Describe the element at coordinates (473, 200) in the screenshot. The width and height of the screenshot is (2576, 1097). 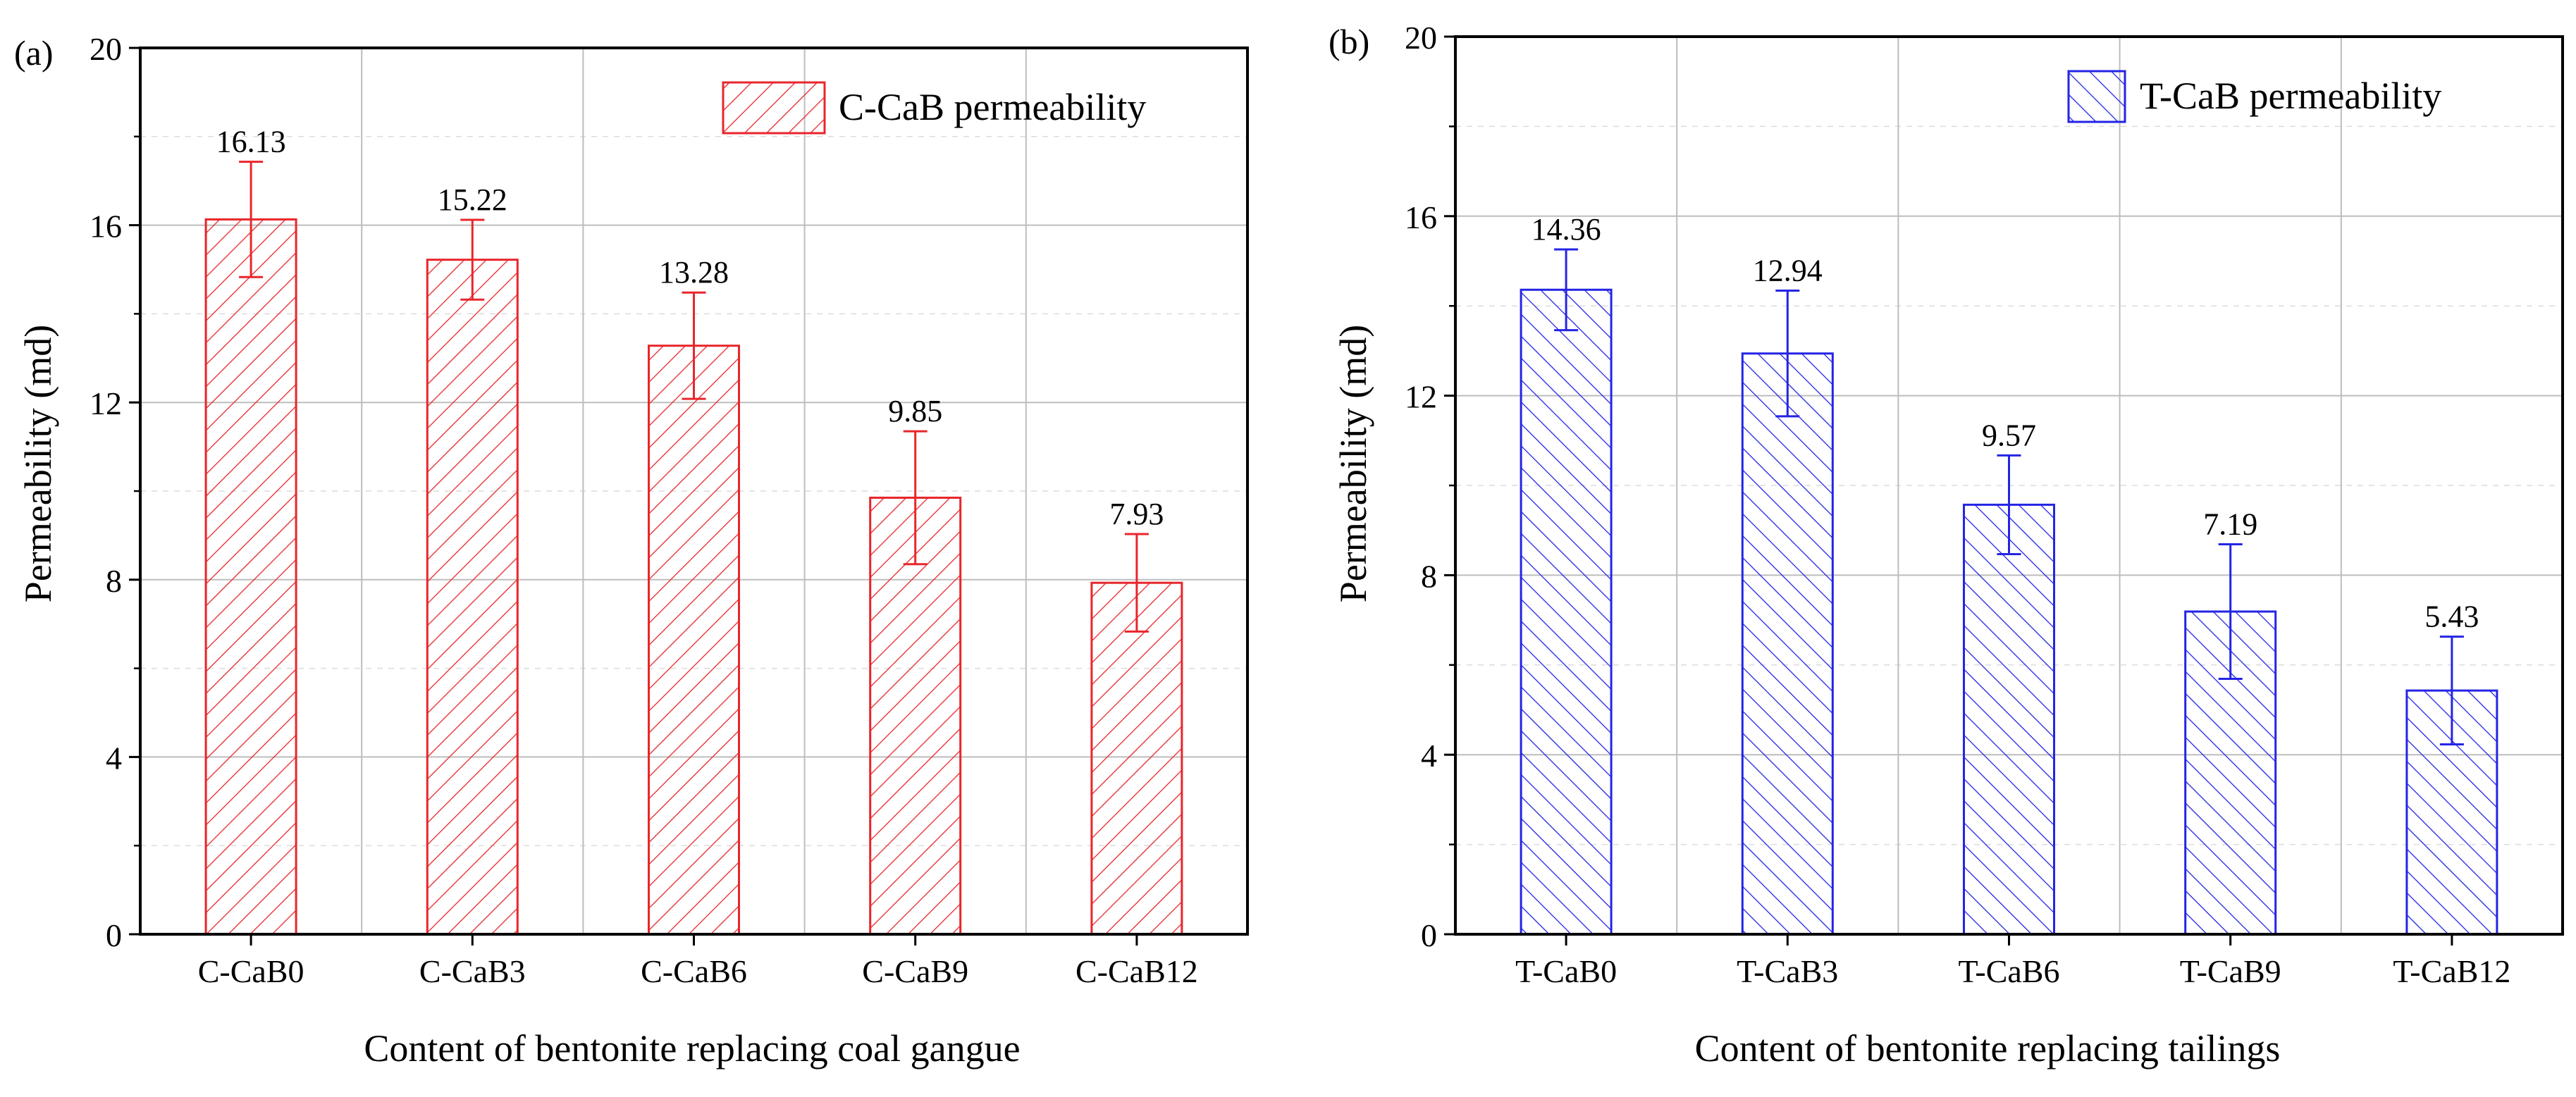
I see `panel-a-value-label: 15.22` at that location.